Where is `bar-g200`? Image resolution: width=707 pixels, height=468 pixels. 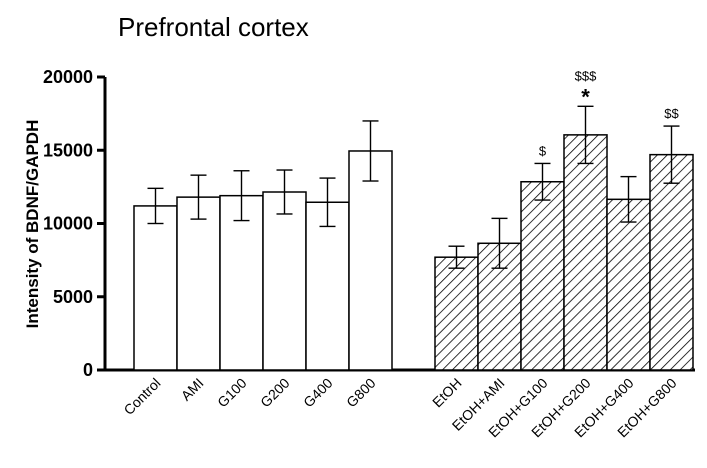 bar-g200 is located at coordinates (284, 281).